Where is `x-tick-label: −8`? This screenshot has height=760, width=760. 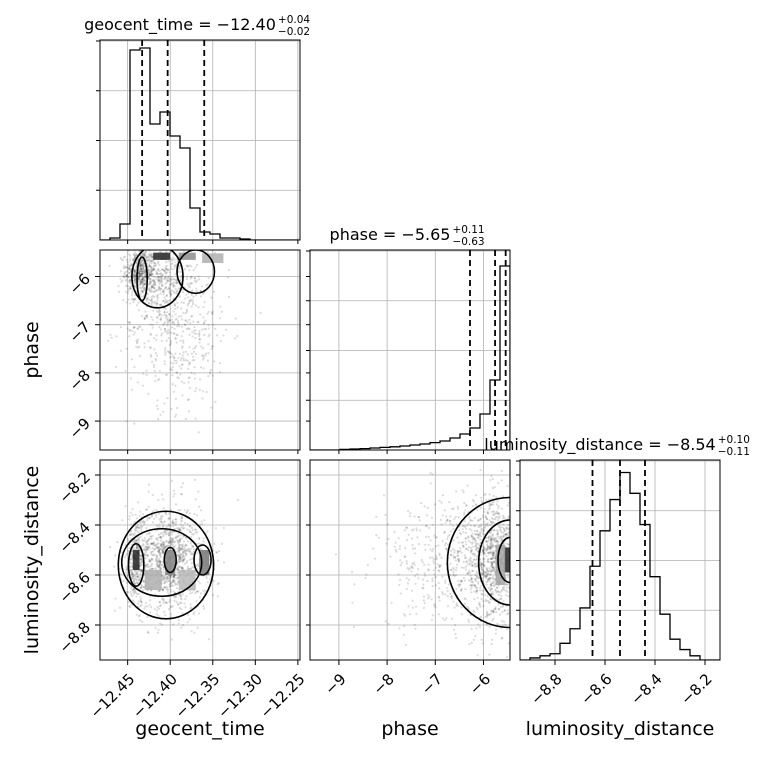 x-tick-label: −8 is located at coordinates (383, 684).